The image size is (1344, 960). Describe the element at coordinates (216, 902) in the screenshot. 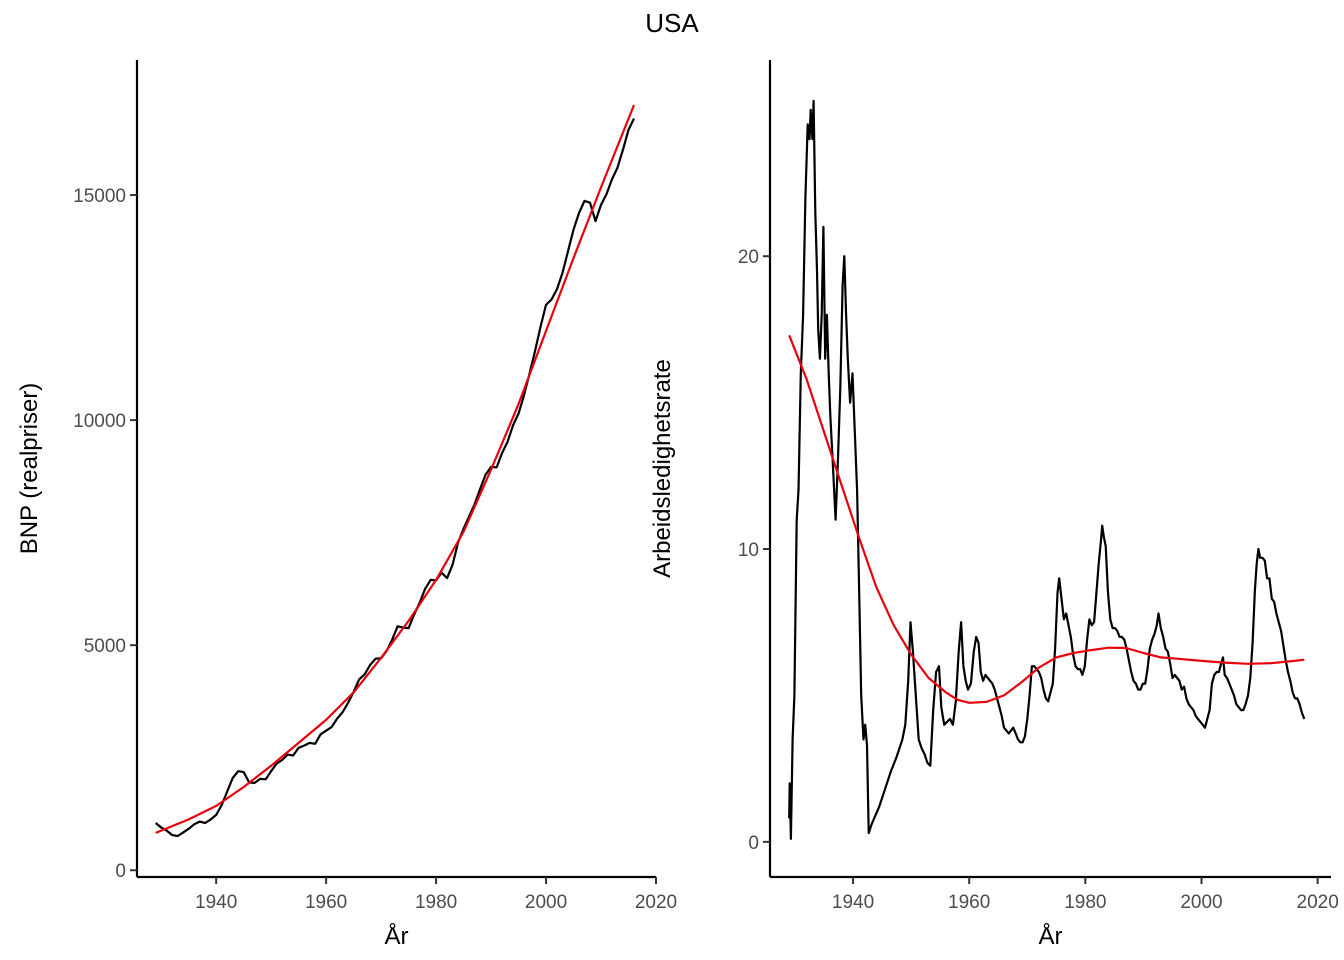

I see `gdp-x-tick-label: 1940` at that location.